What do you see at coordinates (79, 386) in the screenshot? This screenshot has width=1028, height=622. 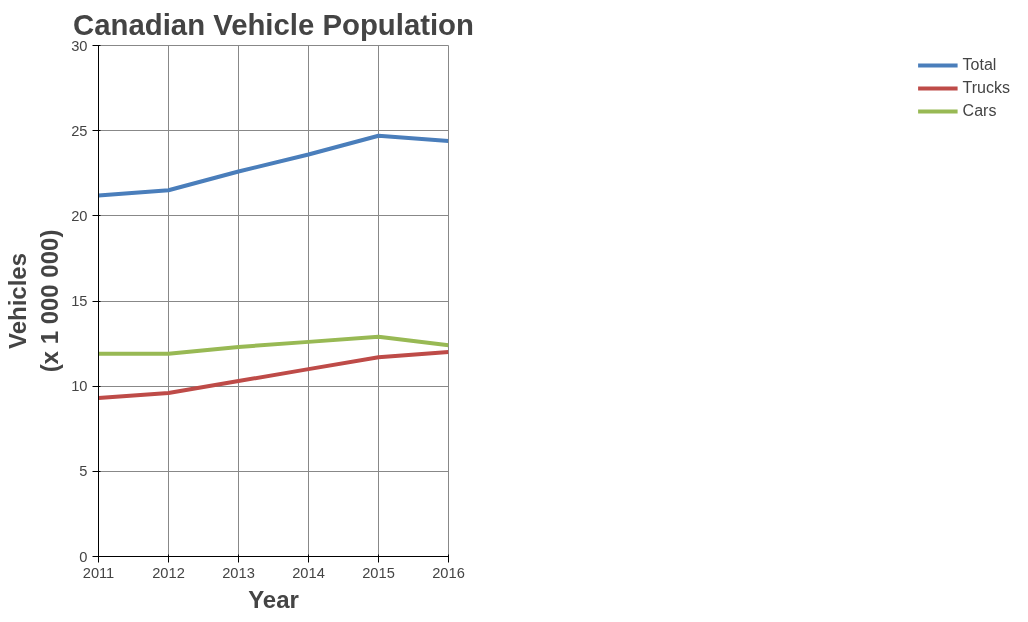 I see `y-tick-label: 10` at bounding box center [79, 386].